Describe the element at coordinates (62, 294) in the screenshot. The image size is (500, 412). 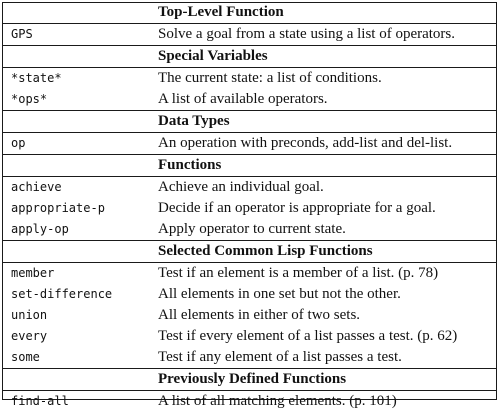
I see `term-name: set-difference` at that location.